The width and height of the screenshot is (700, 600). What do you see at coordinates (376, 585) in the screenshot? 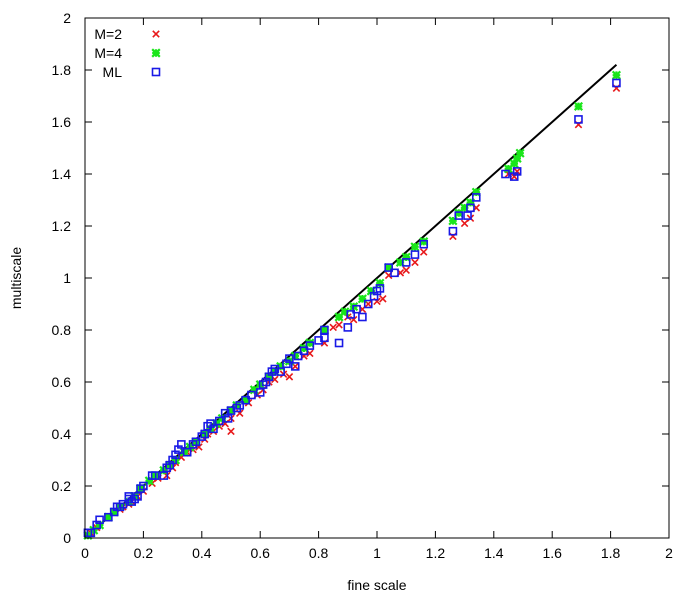
I see `x-axis-title: fine scale` at bounding box center [376, 585].